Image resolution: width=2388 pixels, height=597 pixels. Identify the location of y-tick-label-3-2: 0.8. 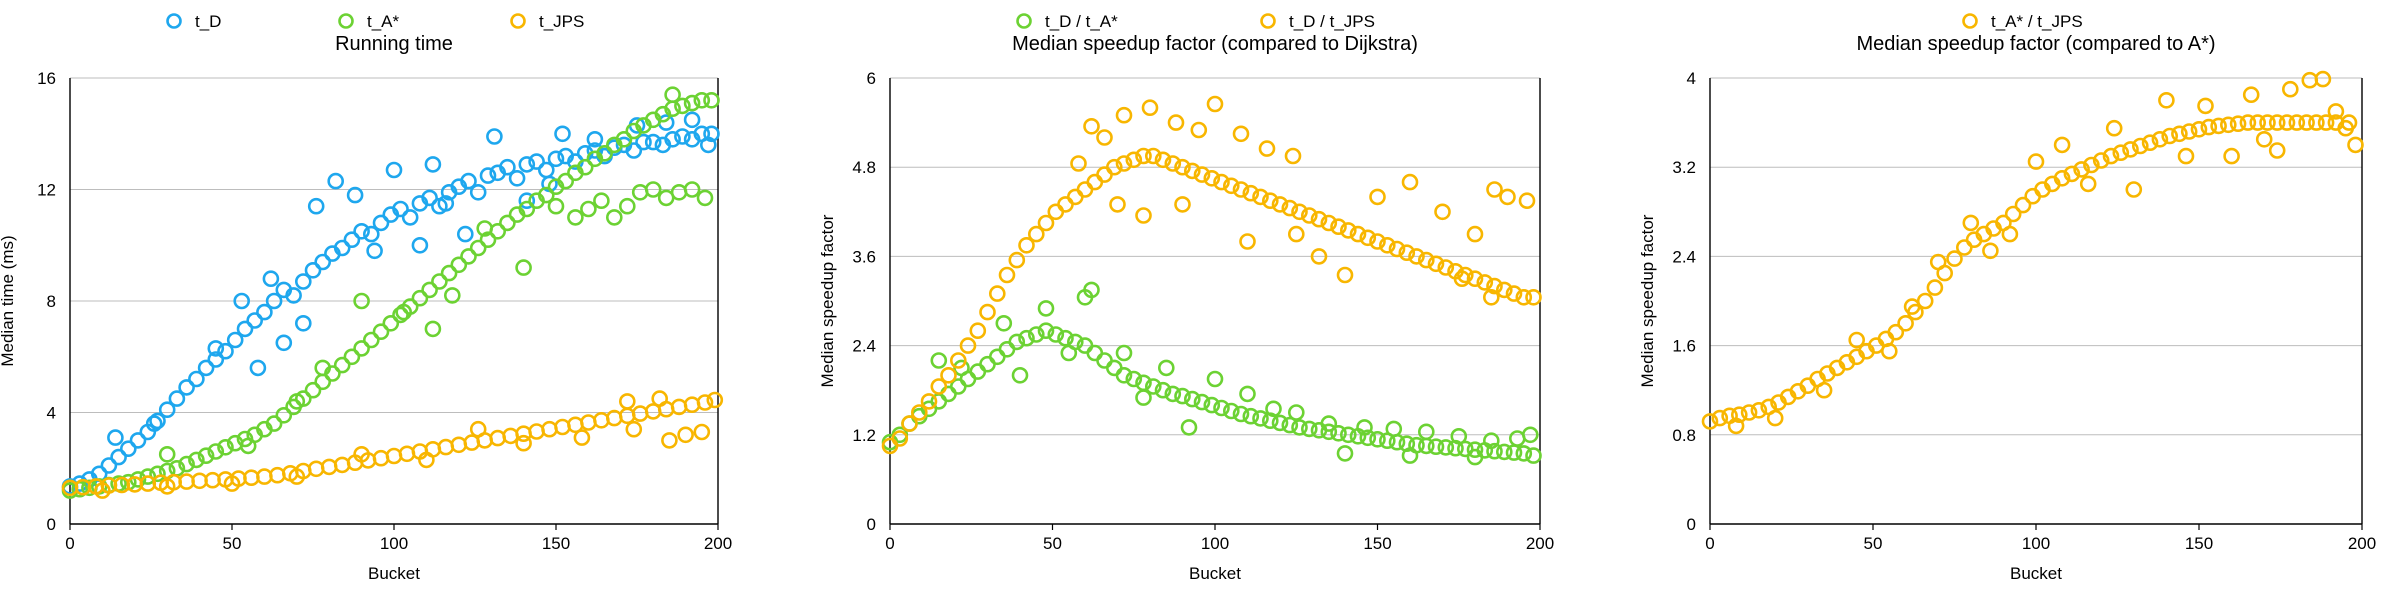
(1684, 435).